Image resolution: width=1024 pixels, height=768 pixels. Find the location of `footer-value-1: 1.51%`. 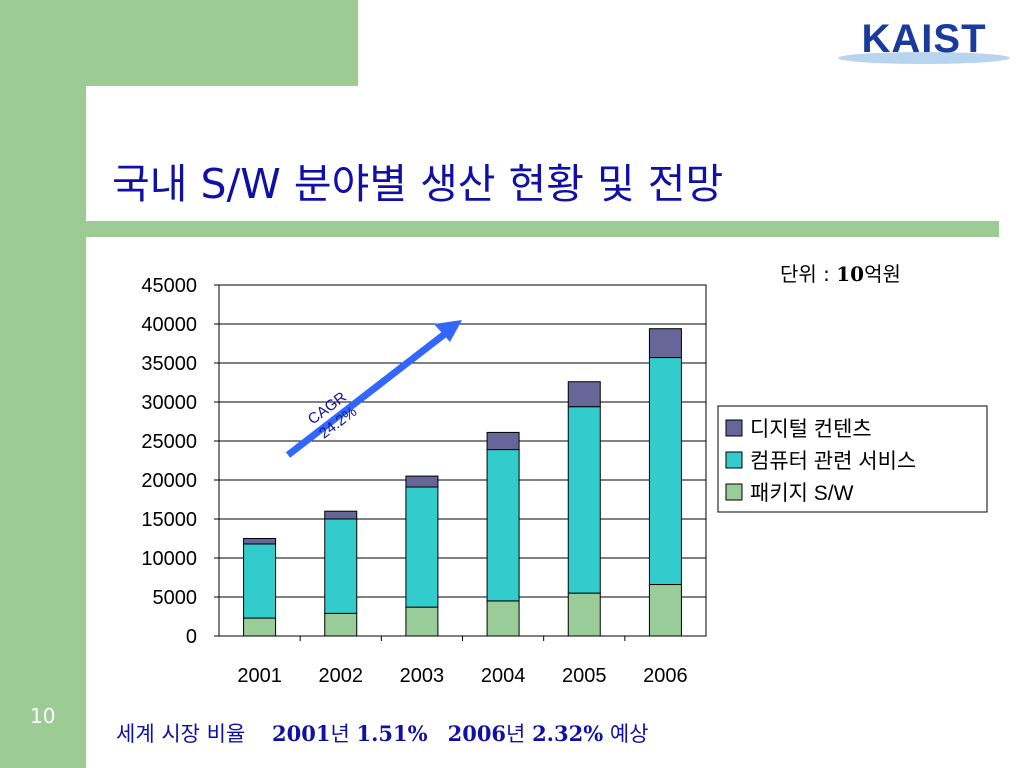

footer-value-1: 1.51% is located at coordinates (392, 733).